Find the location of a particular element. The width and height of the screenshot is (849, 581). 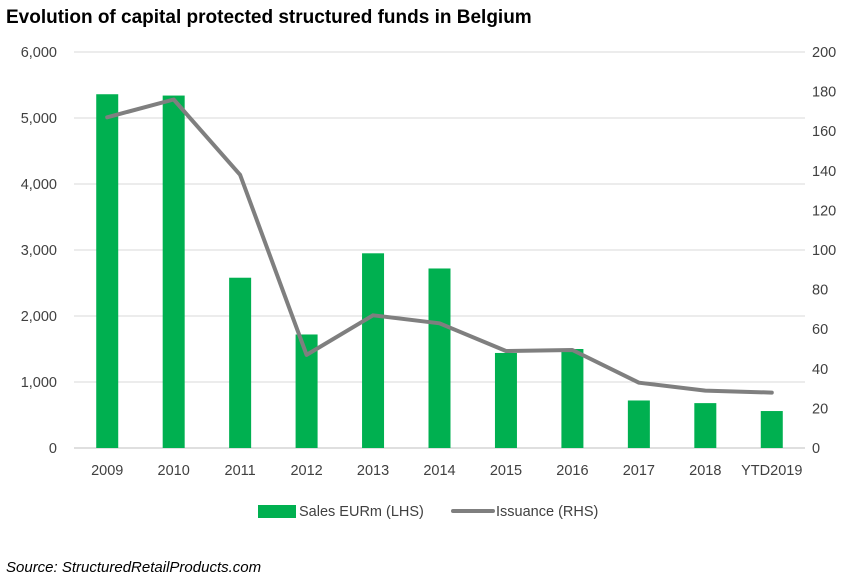

left-axis: 0 1,000 2,000 3,000 4,000 5,000 6,000 is located at coordinates (39, 251).